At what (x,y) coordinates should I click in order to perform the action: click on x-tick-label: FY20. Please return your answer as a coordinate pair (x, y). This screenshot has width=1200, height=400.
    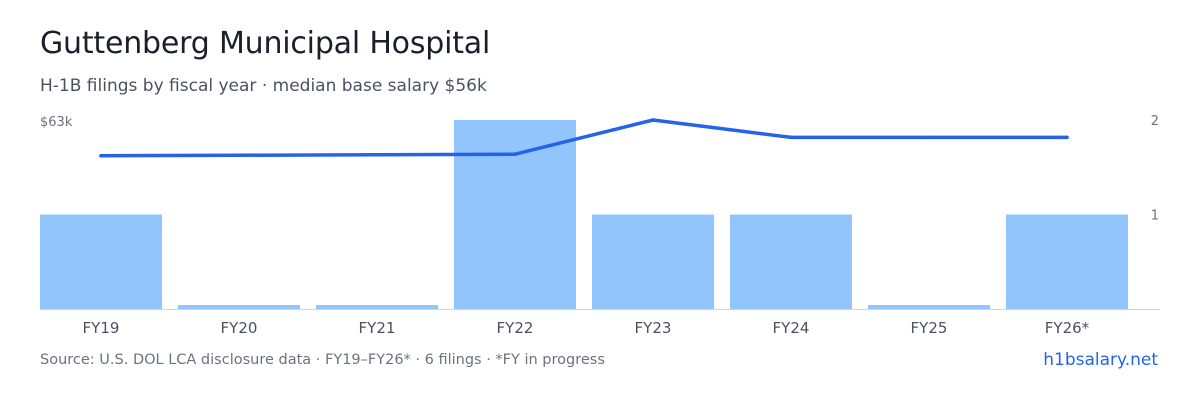
    Looking at the image, I should click on (239, 328).